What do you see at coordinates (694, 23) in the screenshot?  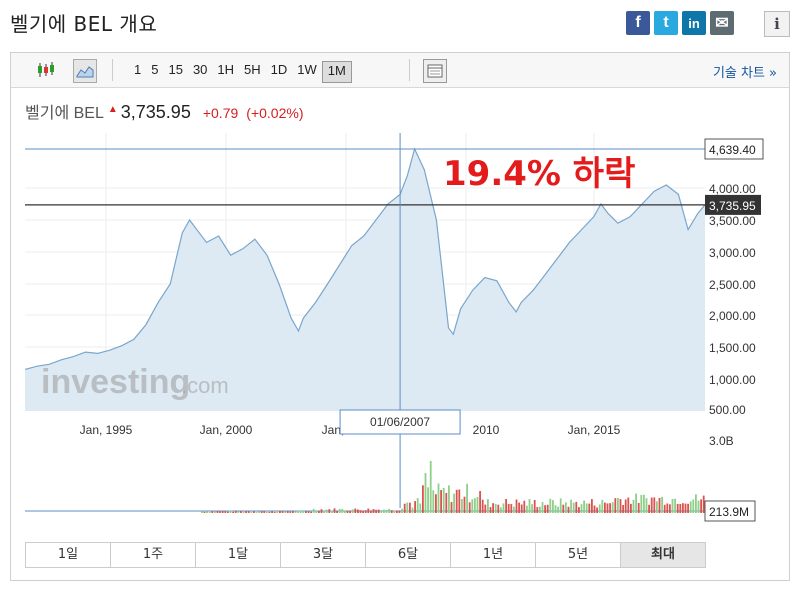 I see `linkedin-icon: in` at bounding box center [694, 23].